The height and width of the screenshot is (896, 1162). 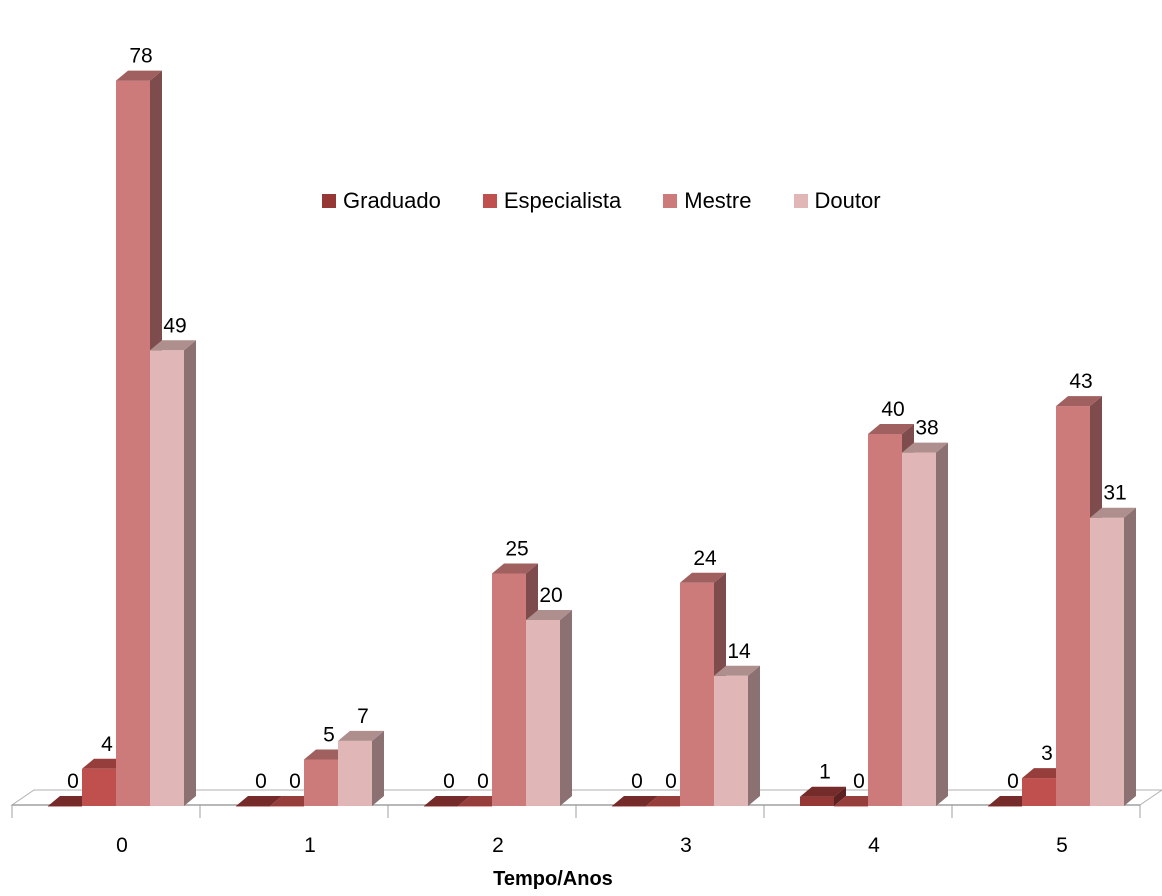 I want to click on legend-label: Especialista, so click(x=562, y=200).